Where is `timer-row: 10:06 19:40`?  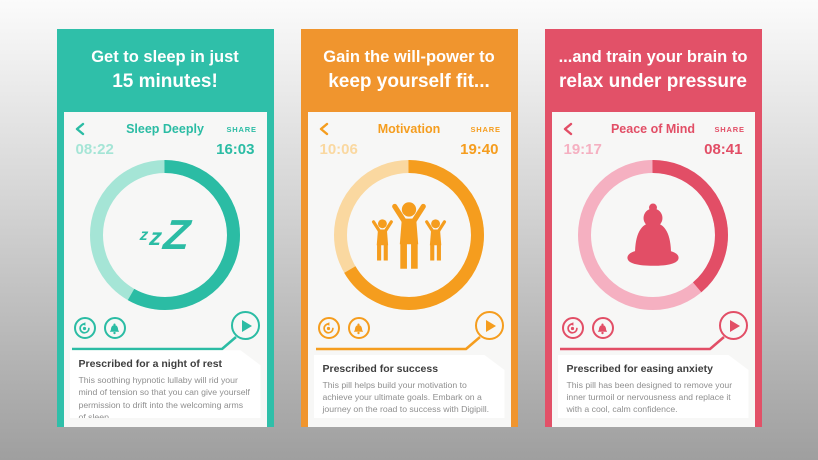 timer-row: 10:06 19:40 is located at coordinates (409, 147).